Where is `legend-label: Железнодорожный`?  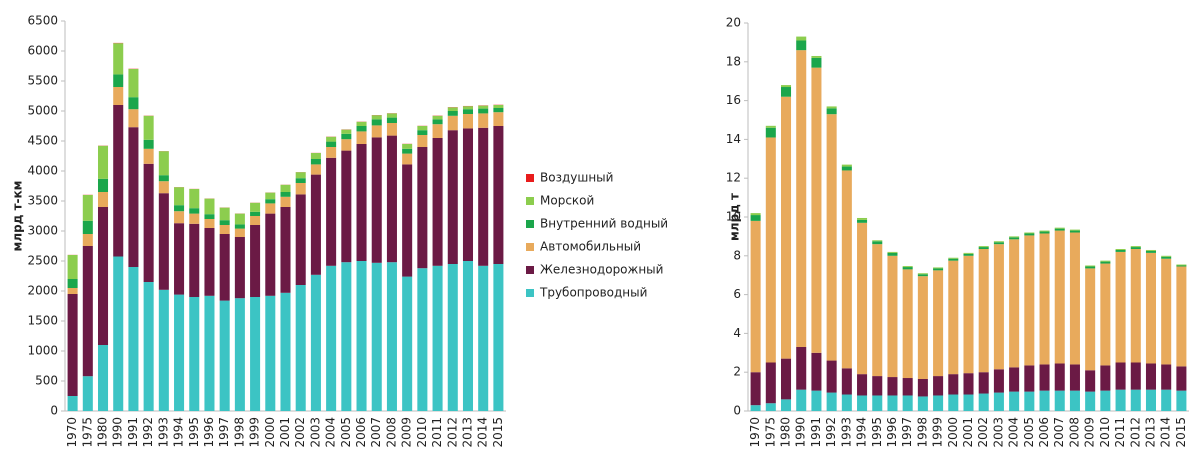 legend-label: Железнодорожный is located at coordinates (601, 270).